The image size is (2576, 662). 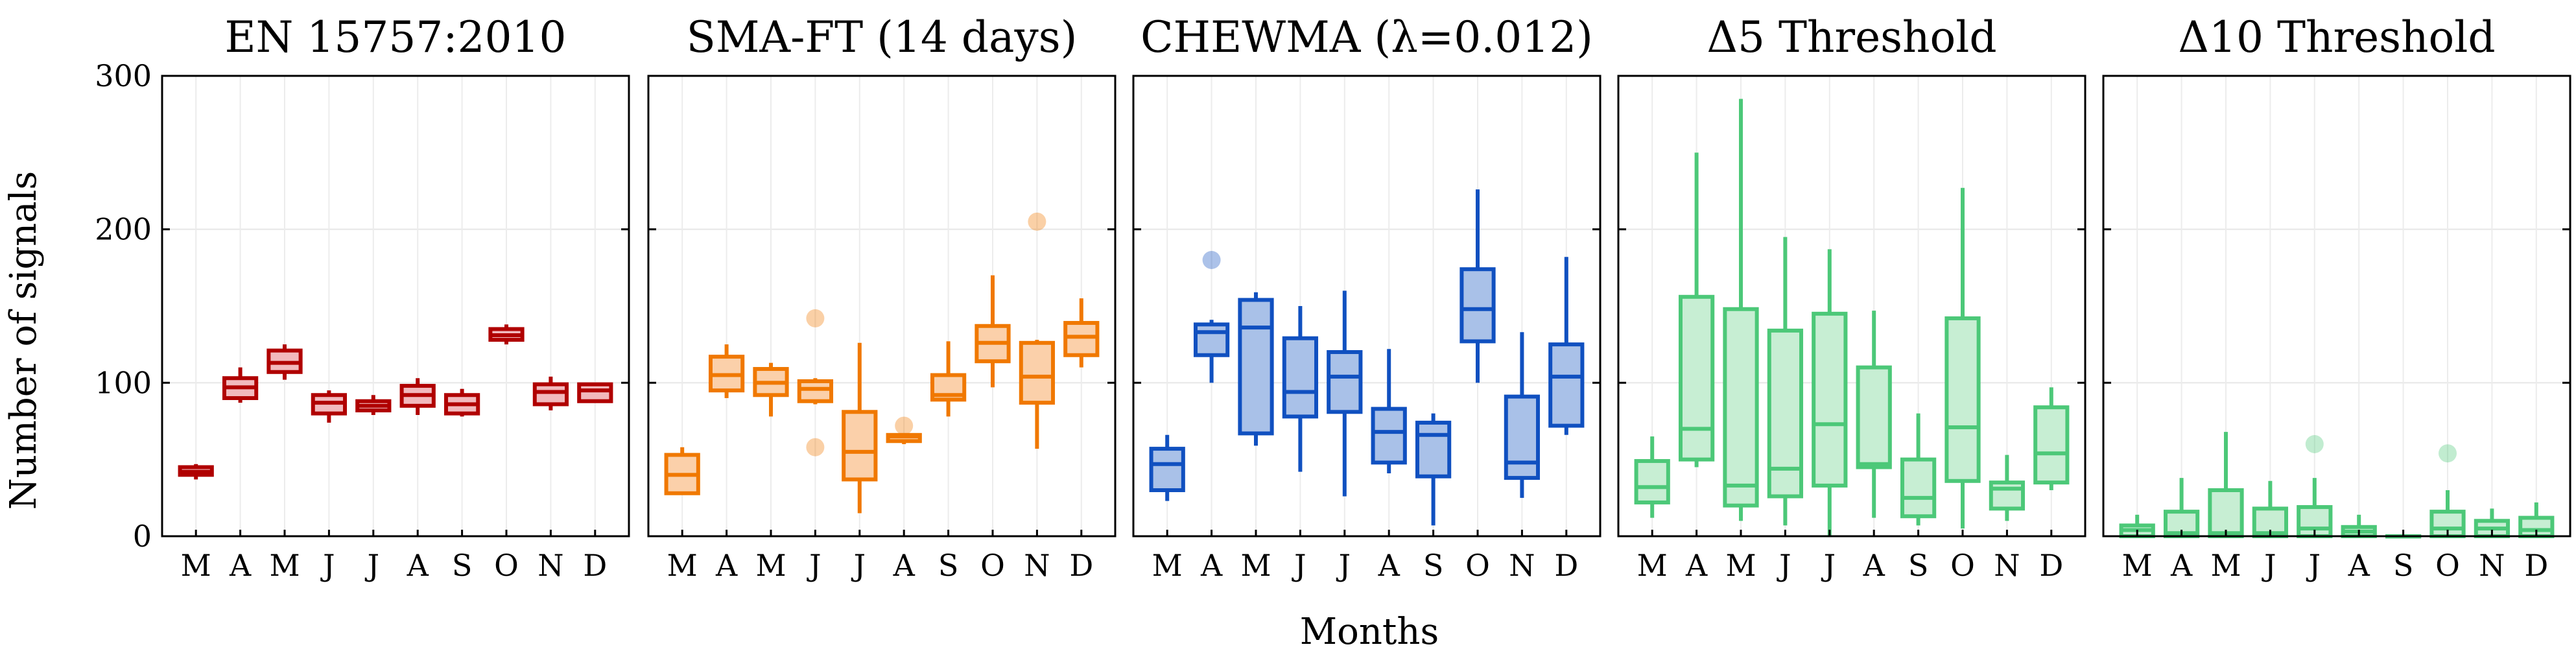 What do you see at coordinates (1369, 632) in the screenshot?
I see `x-axis-label: Months` at bounding box center [1369, 632].